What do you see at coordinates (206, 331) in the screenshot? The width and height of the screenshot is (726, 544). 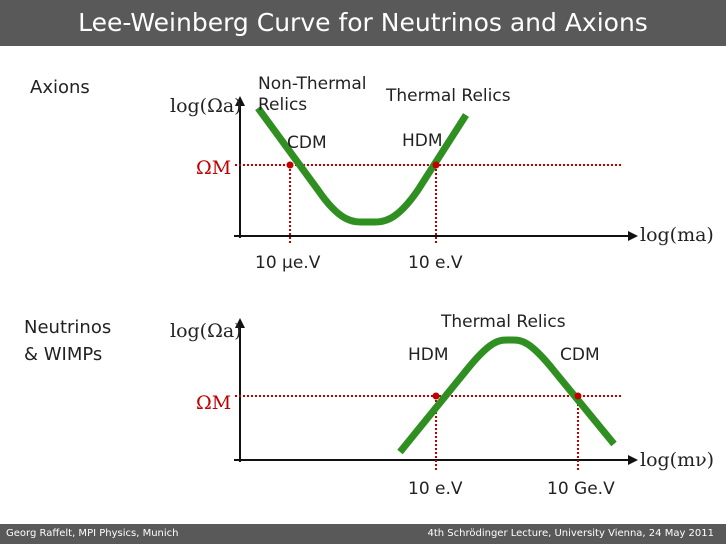 I see `neutrinos-y-axis-label: log(Ωa)` at bounding box center [206, 331].